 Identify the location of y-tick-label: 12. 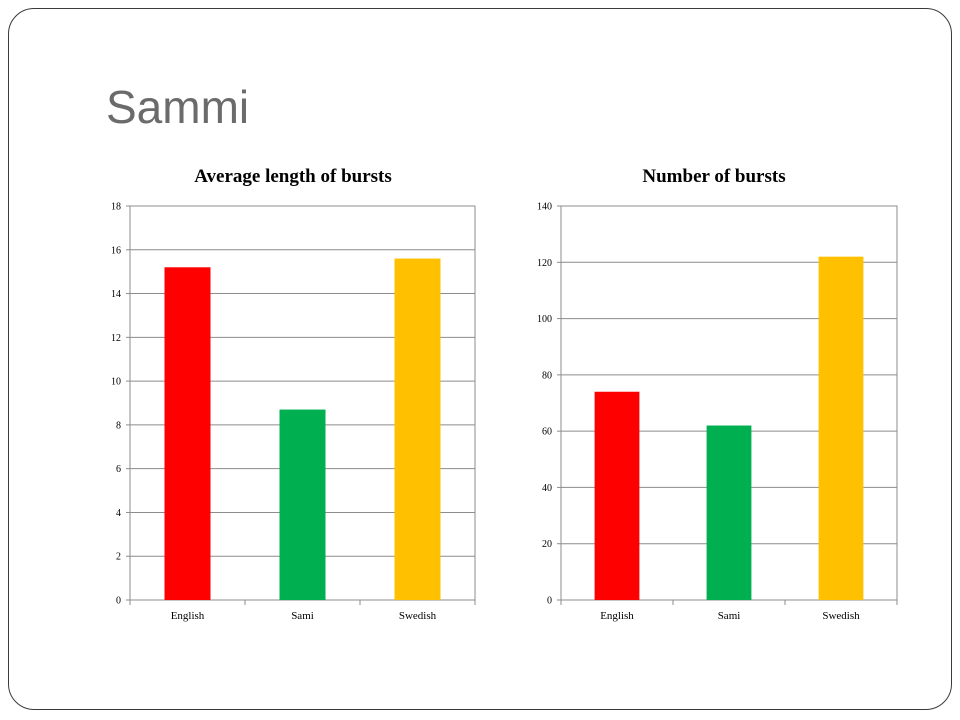
(116, 338).